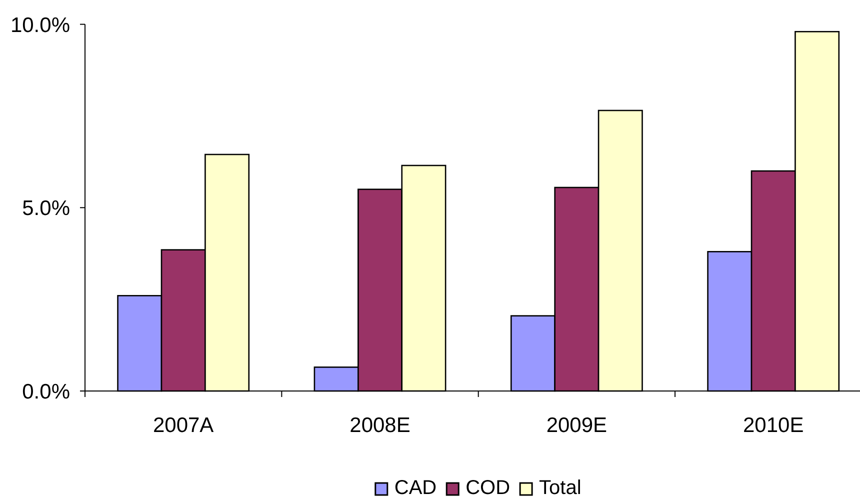 The width and height of the screenshot is (860, 499). Describe the element at coordinates (560, 488) in the screenshot. I see `legend-label: Total` at that location.